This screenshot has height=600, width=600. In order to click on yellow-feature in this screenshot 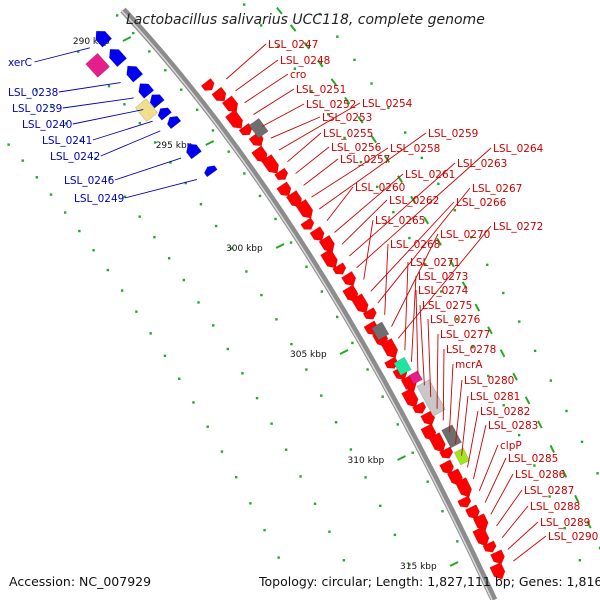, I will do `click(146, 110)`.